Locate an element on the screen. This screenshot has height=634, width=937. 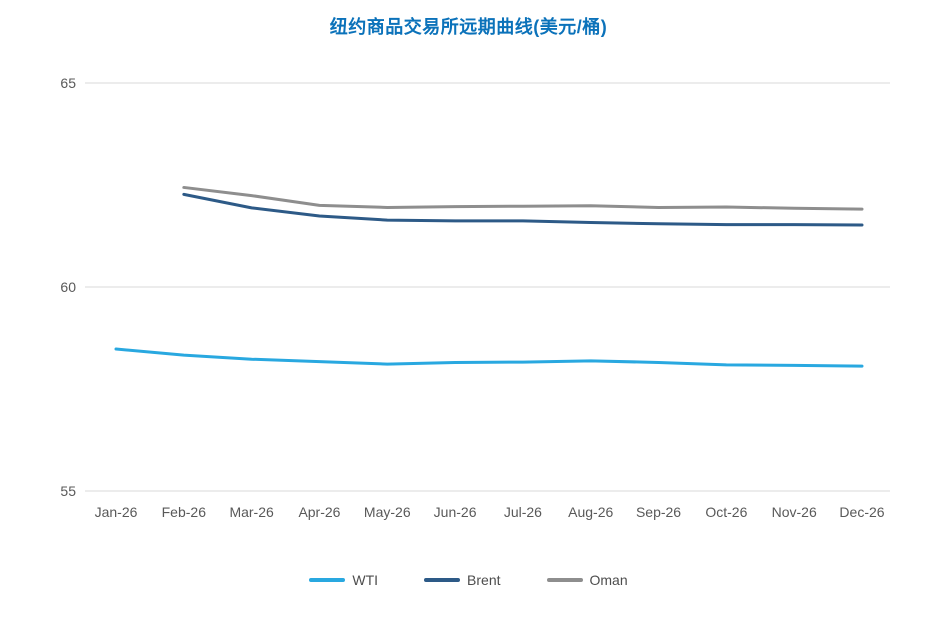
legend-item-oman: Oman is located at coordinates (587, 580).